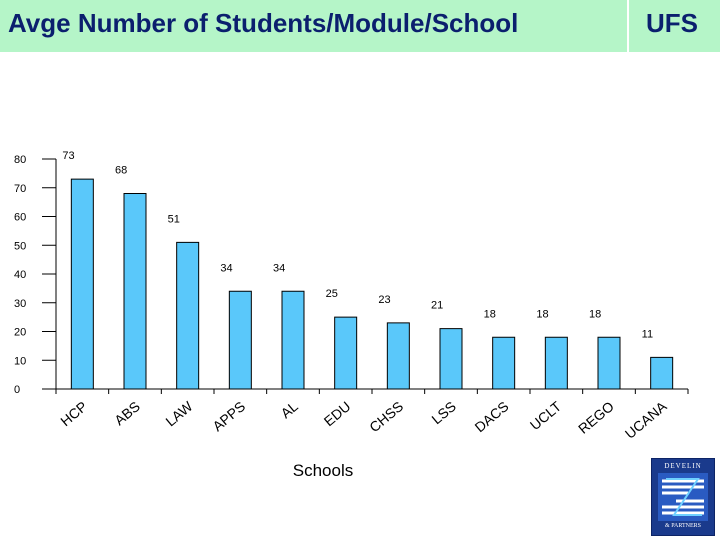  What do you see at coordinates (73, 413) in the screenshot?
I see `x-category-label: HCP` at bounding box center [73, 413].